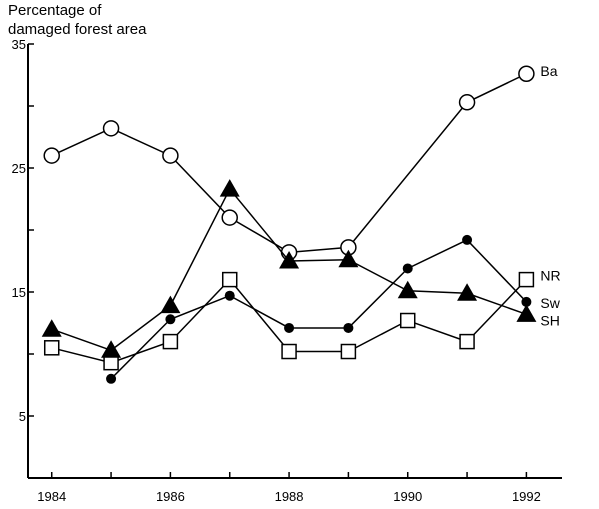 This screenshot has height=509, width=599. What do you see at coordinates (19, 168) in the screenshot?
I see `y-tick-label: 25` at bounding box center [19, 168].